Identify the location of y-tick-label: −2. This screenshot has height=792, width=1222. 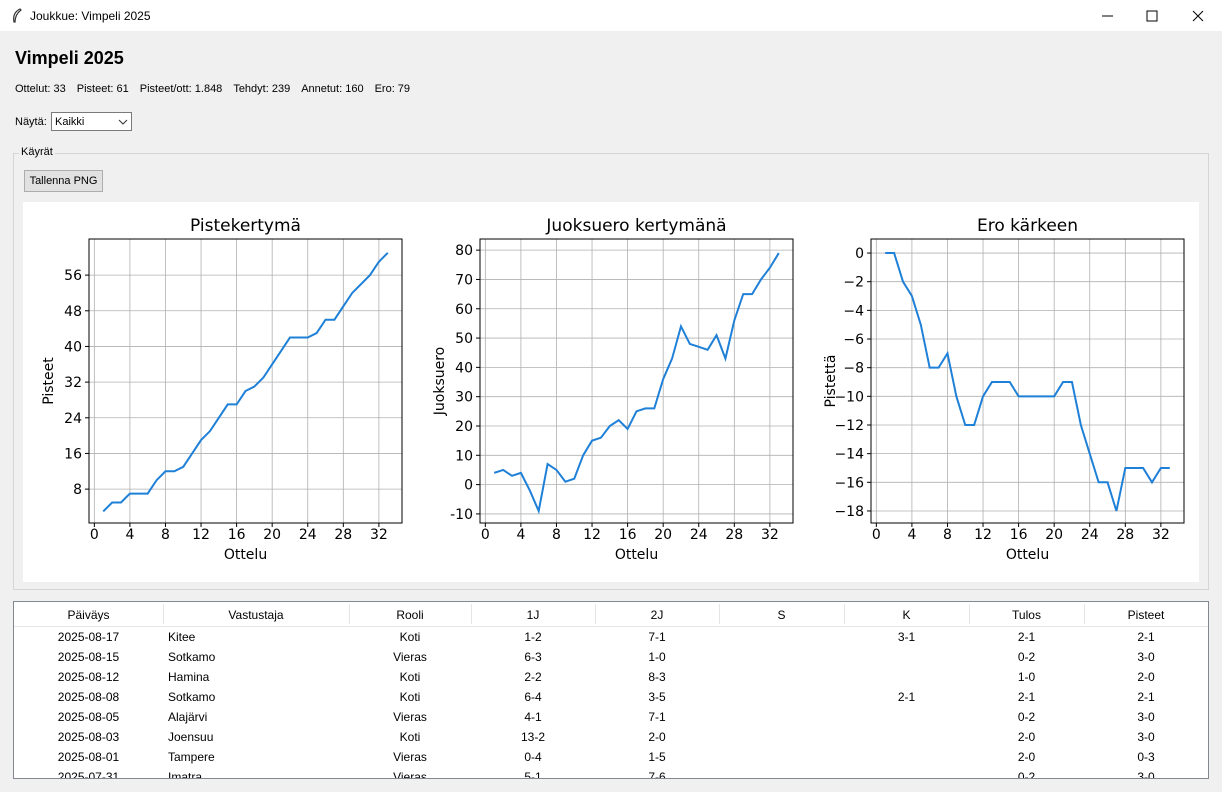
(853, 283).